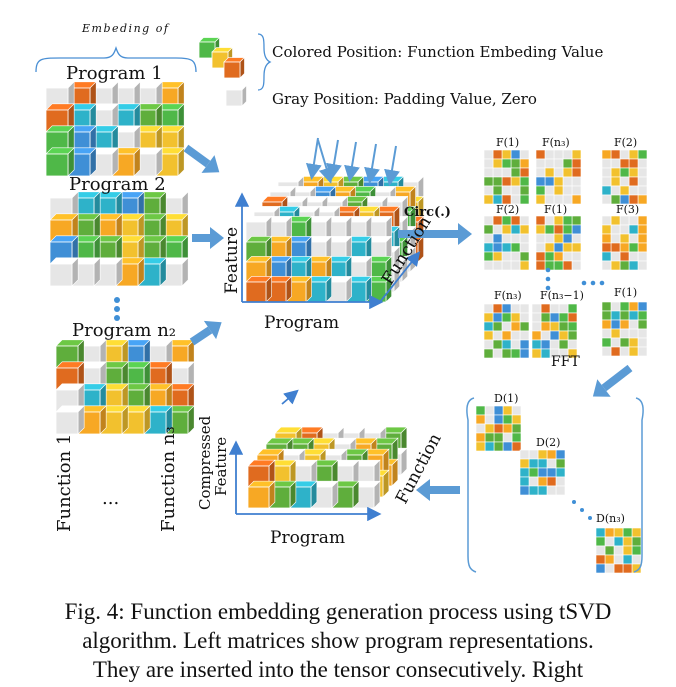 This screenshot has height=687, width=676. Describe the element at coordinates (201, 336) in the screenshot. I see `programn-to-tensor-arrow` at that location.